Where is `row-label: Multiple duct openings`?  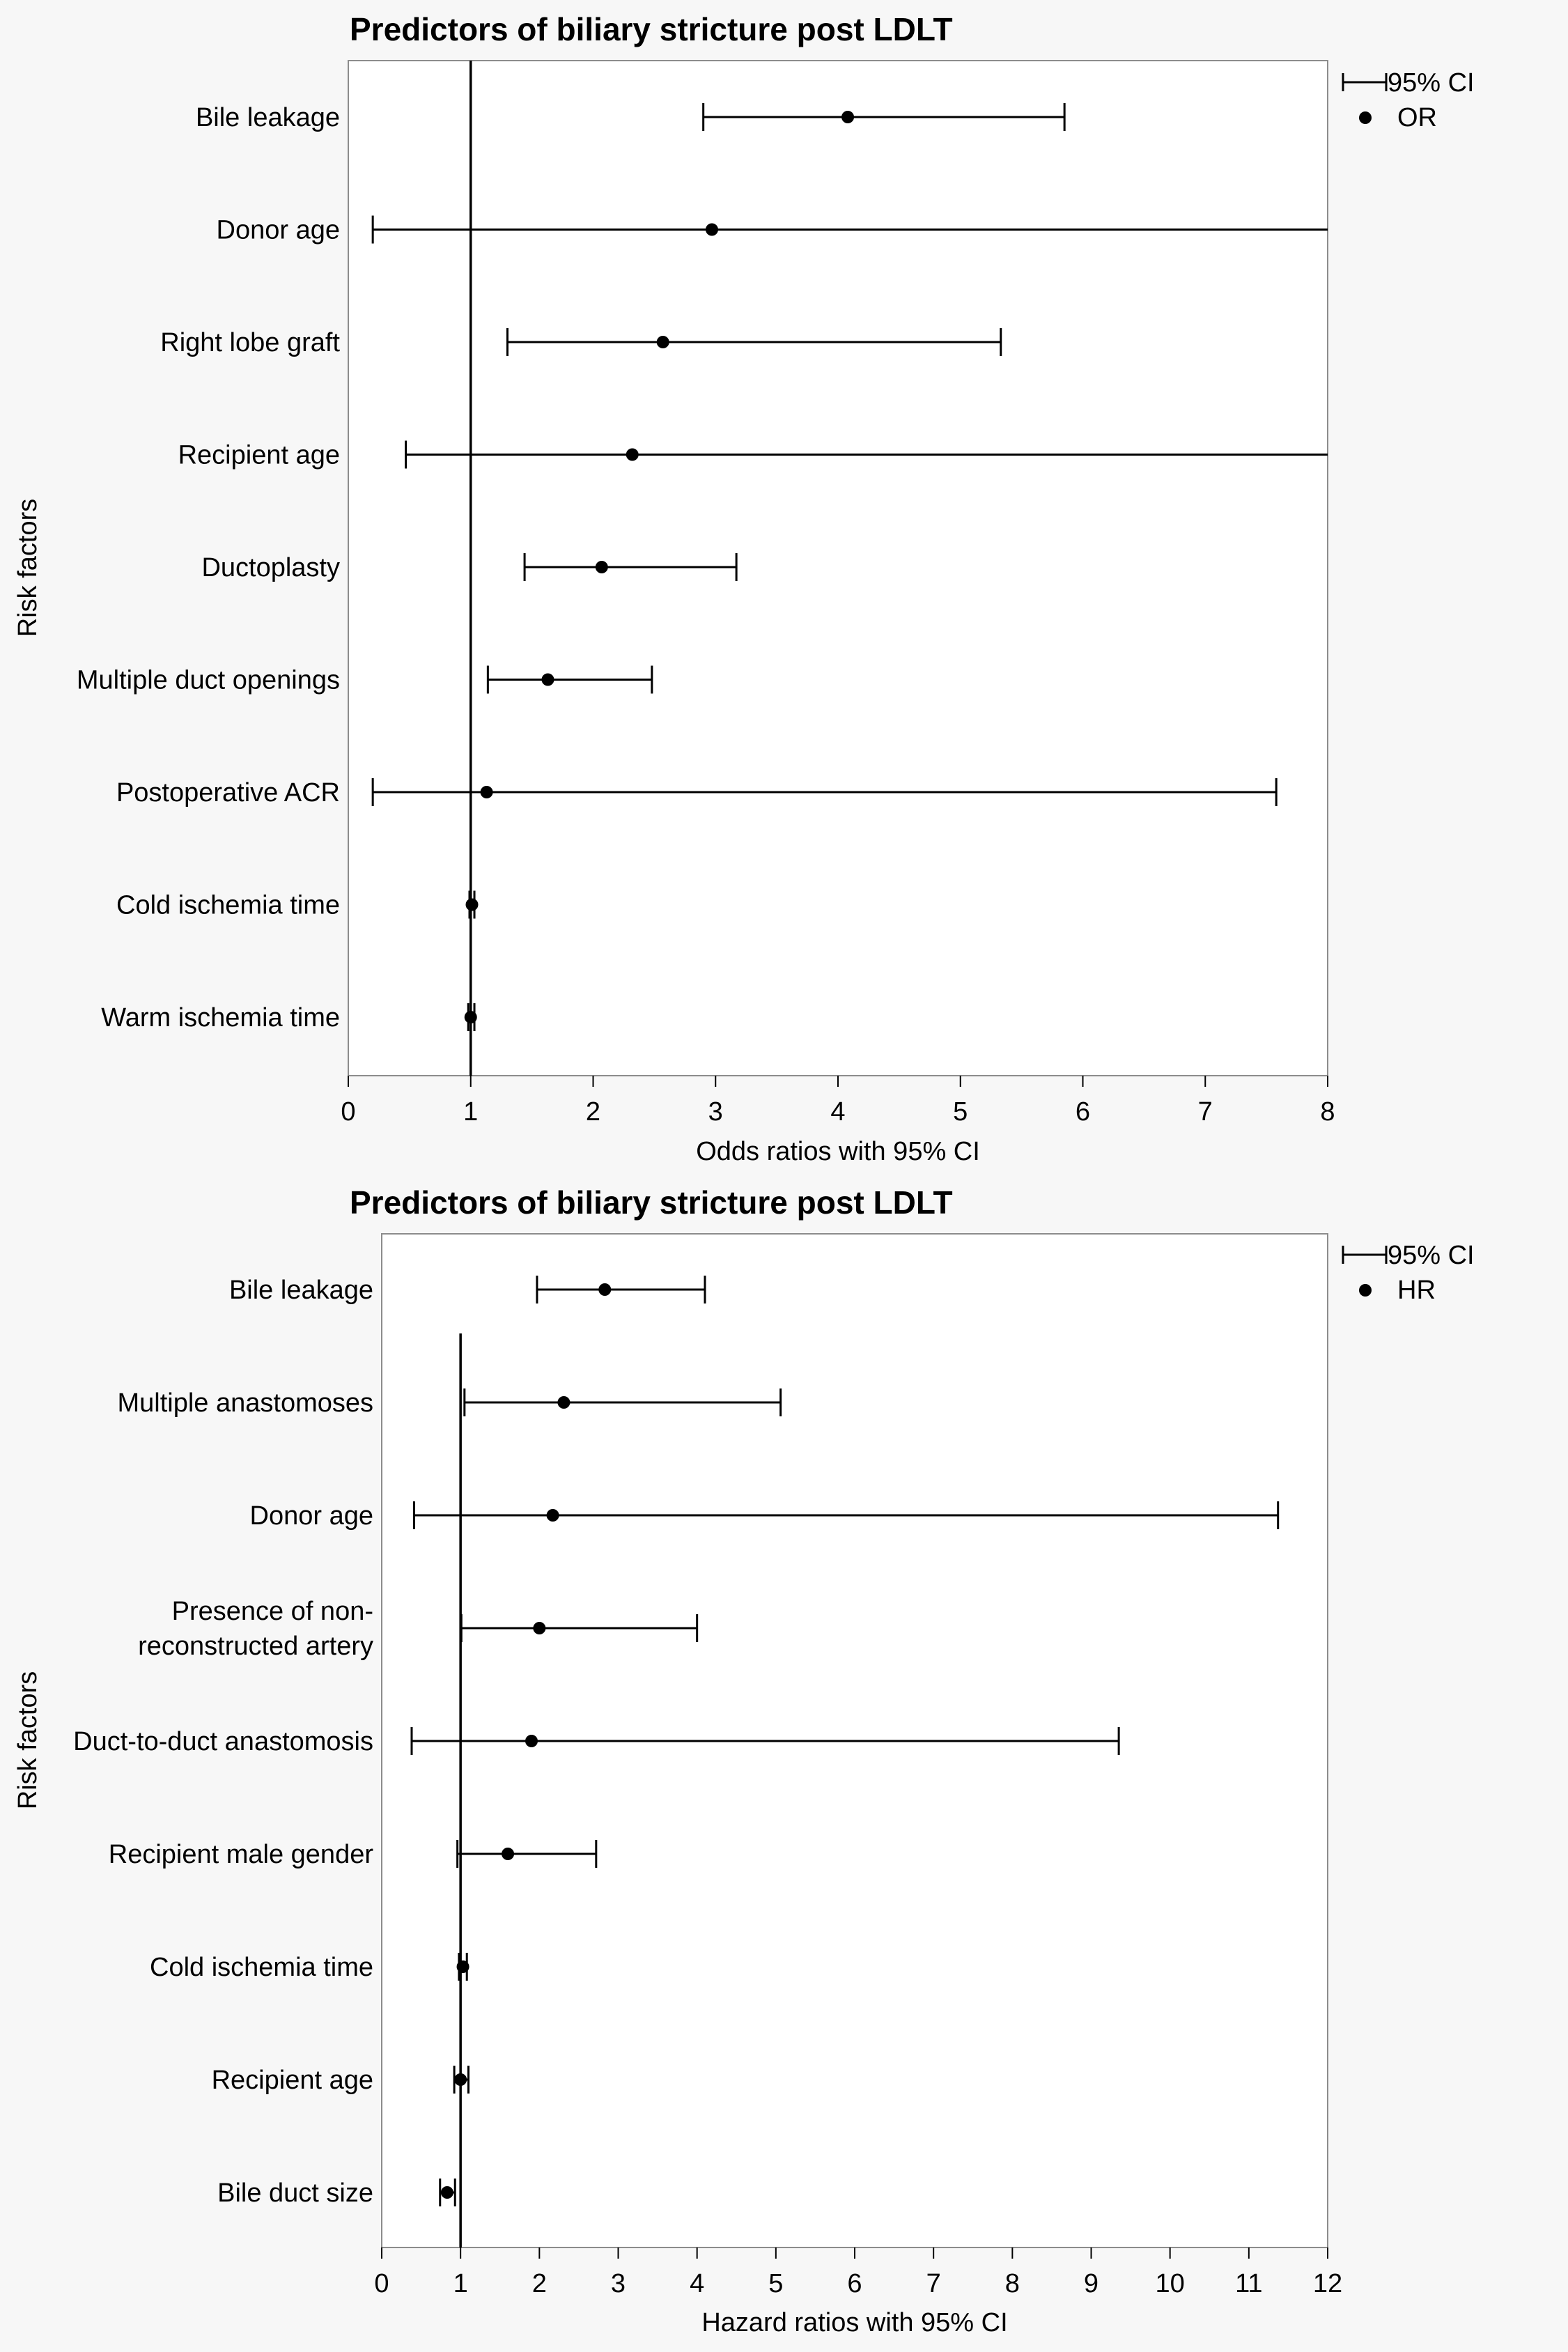
row-label: Multiple duct openings is located at coordinates (208, 680).